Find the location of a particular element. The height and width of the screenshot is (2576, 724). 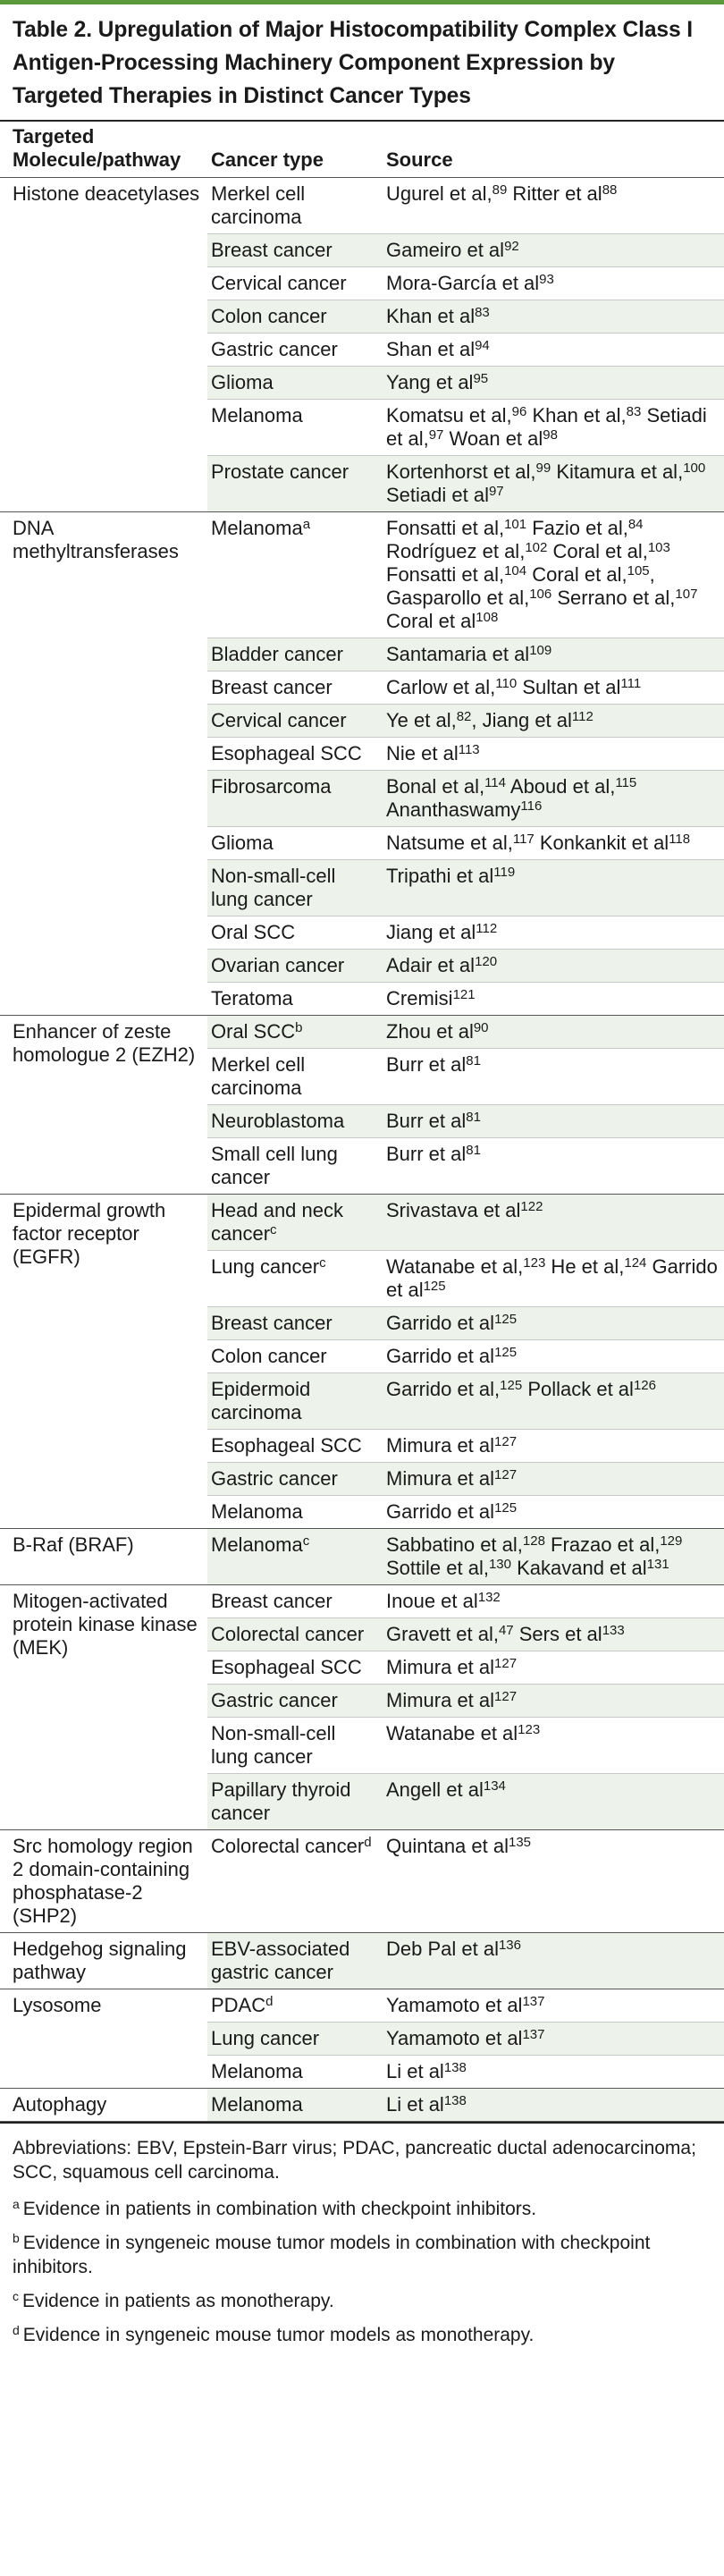

cancer-type-text: Small cell lung cancer is located at coordinates (274, 1165).